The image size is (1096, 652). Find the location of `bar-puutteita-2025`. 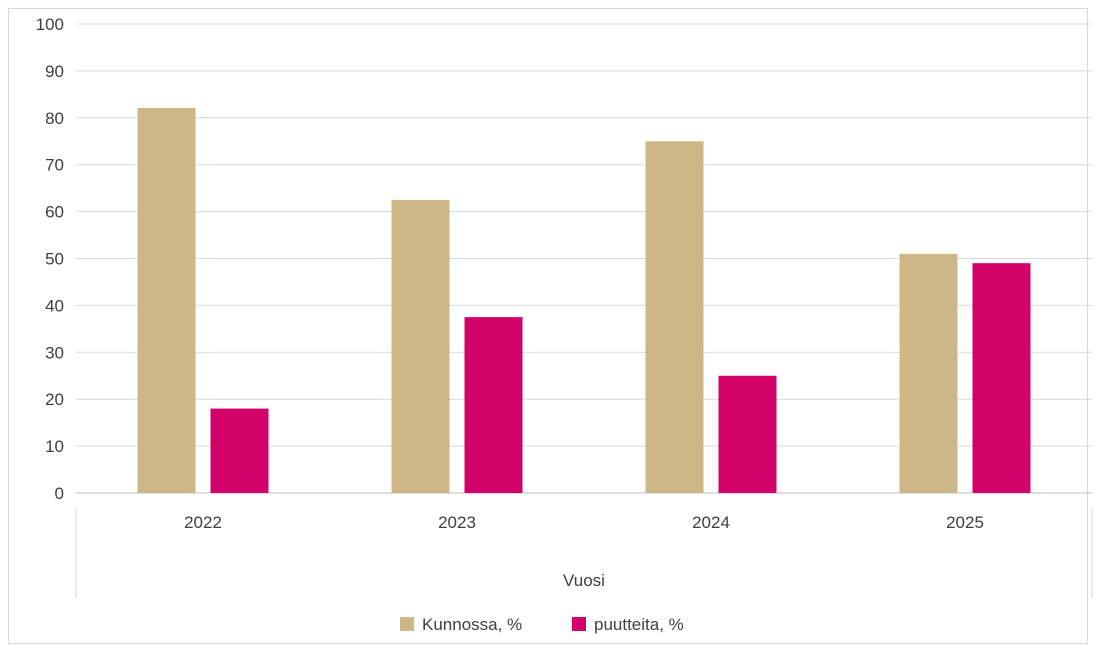

bar-puutteita-2025 is located at coordinates (1001, 378).